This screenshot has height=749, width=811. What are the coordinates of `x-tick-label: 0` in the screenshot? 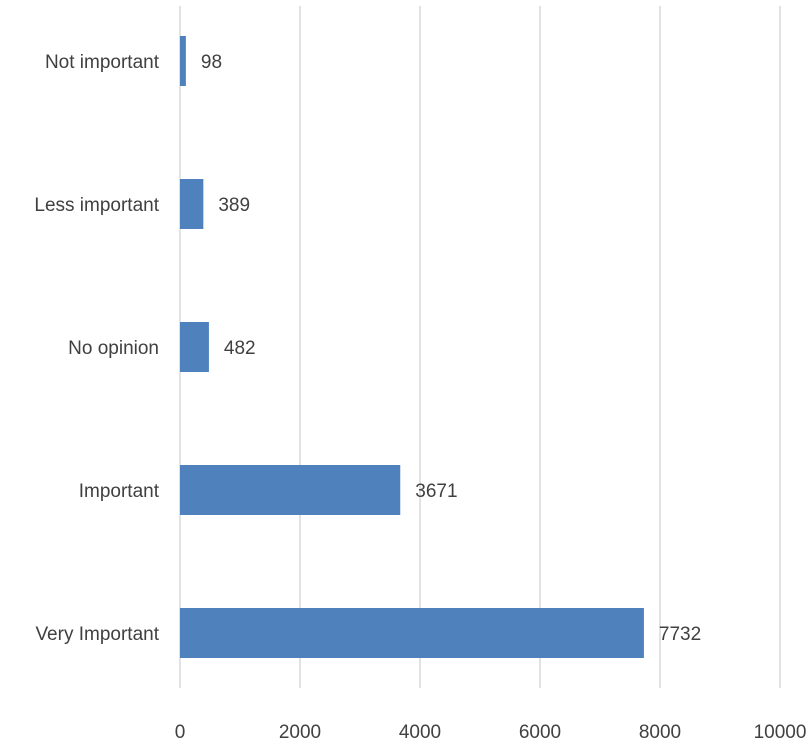 It's located at (180, 732).